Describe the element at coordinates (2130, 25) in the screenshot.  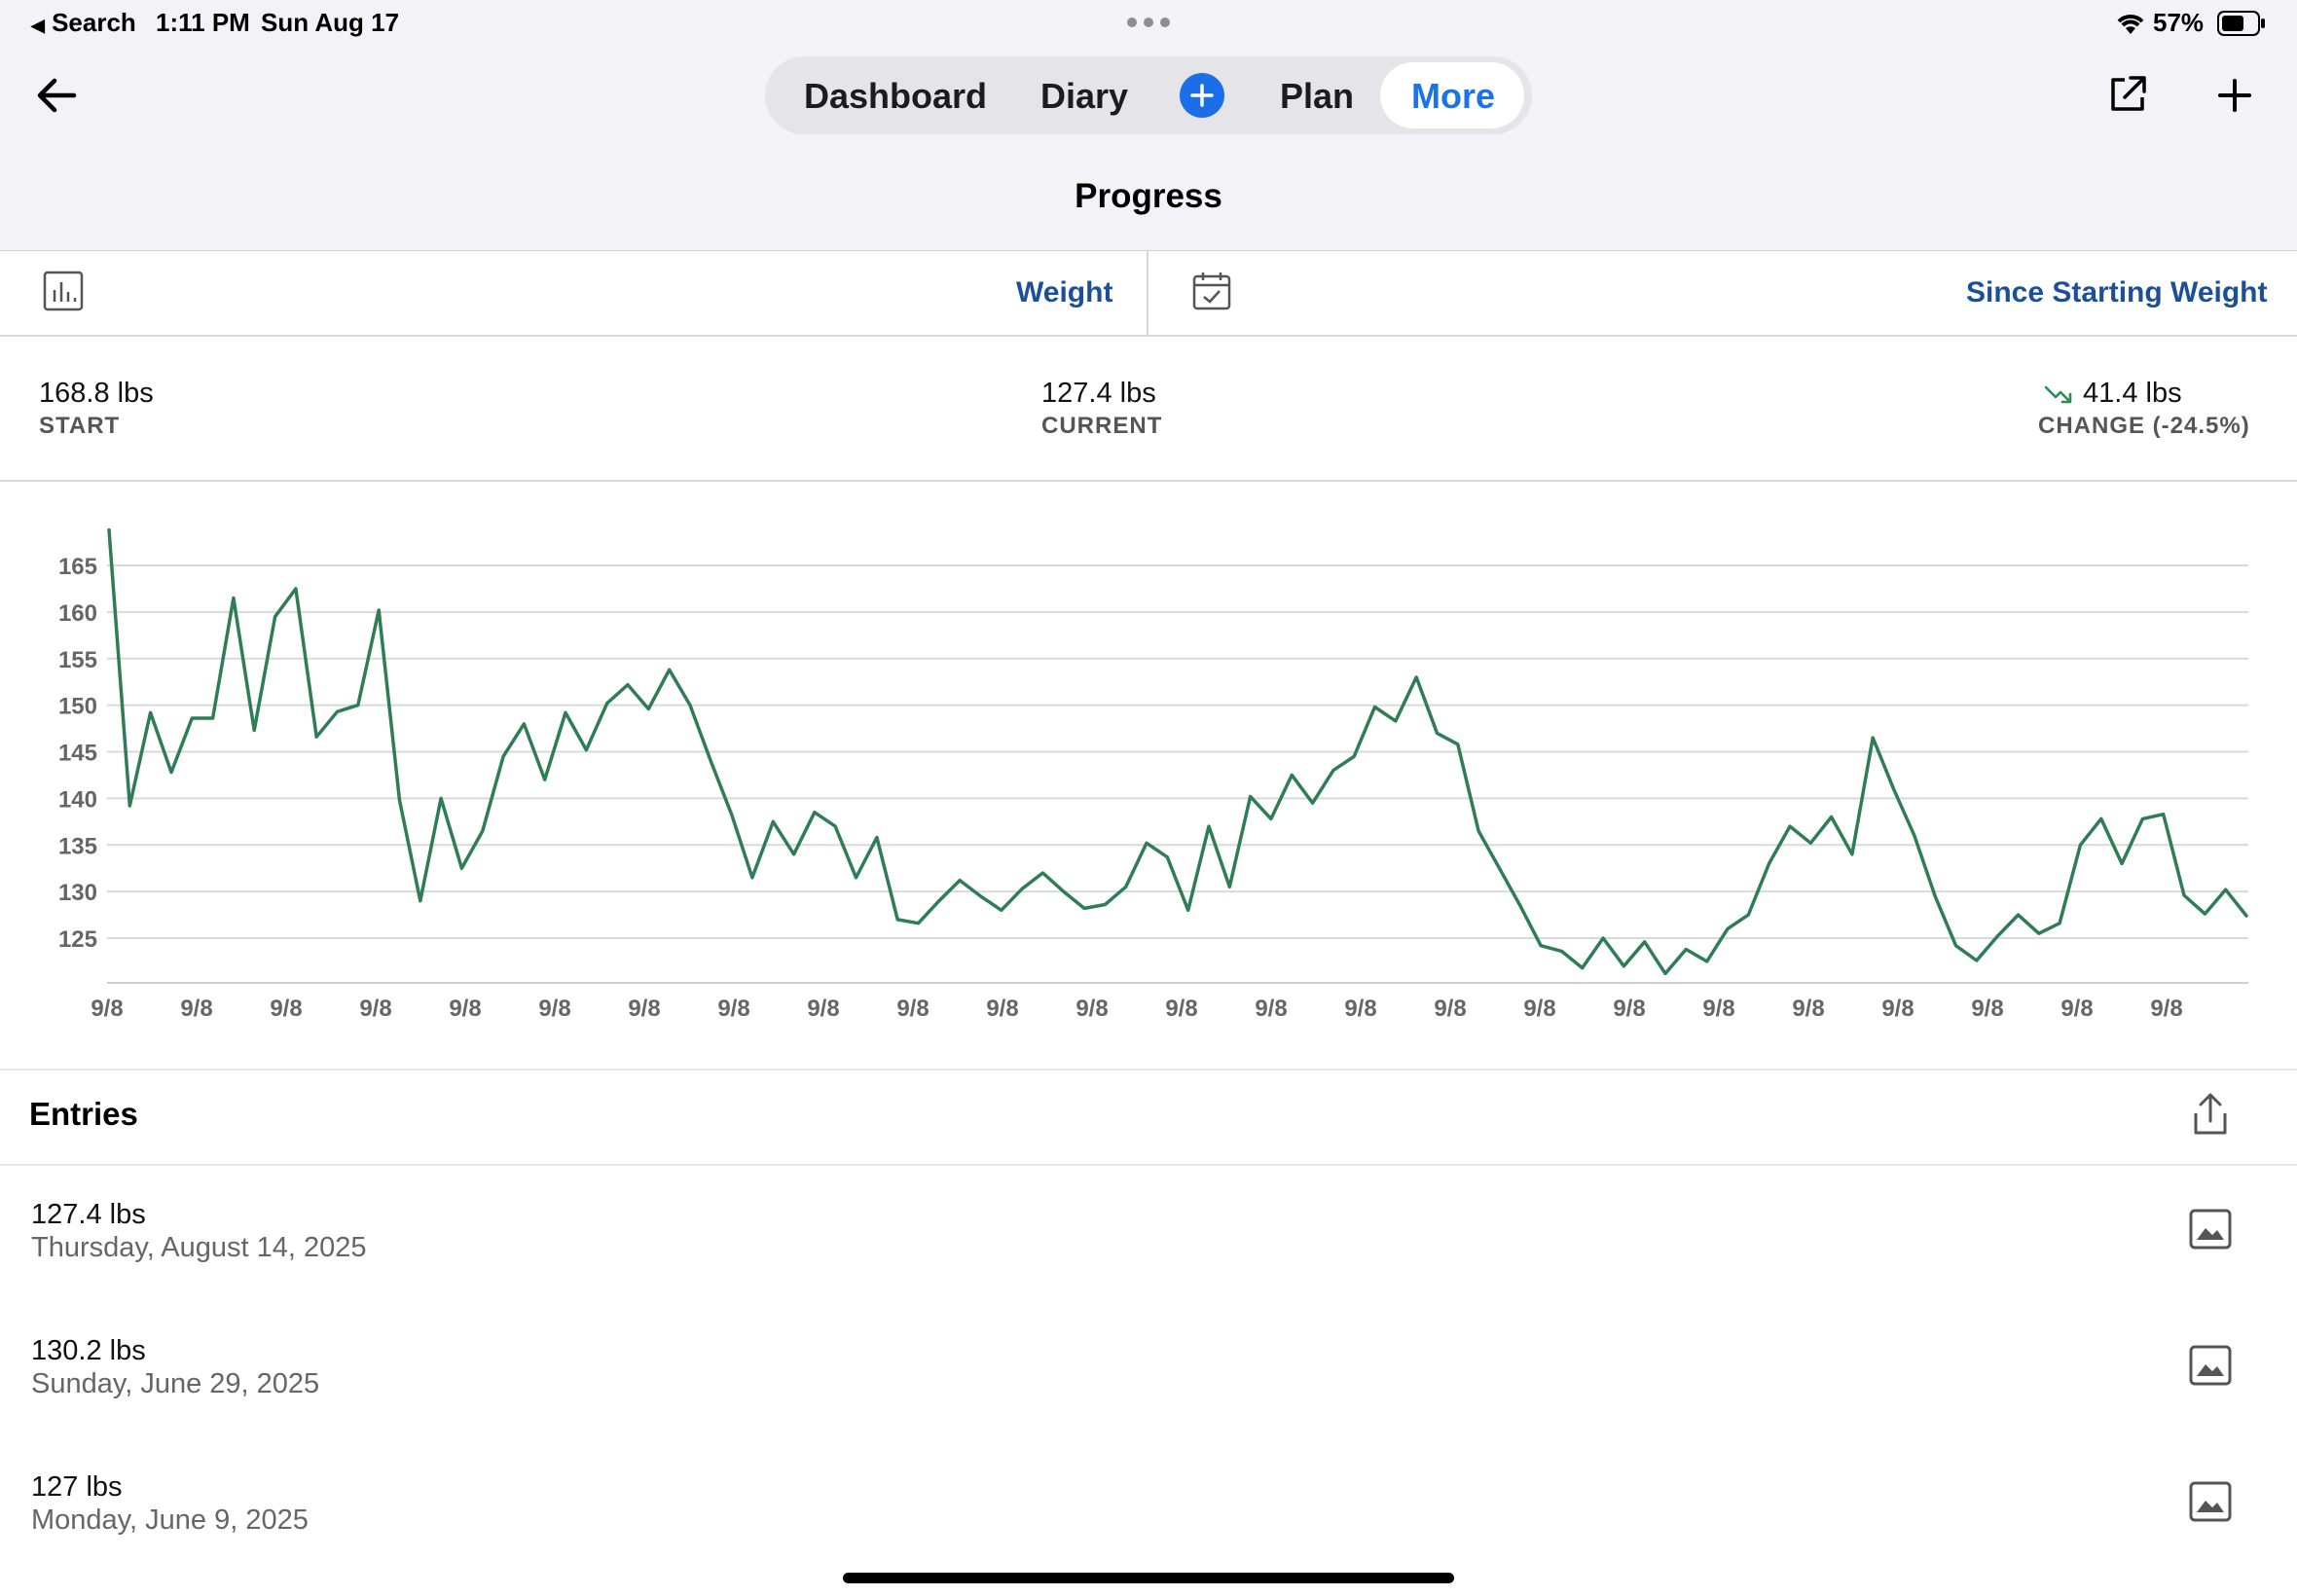
I see `wifi-icon` at that location.